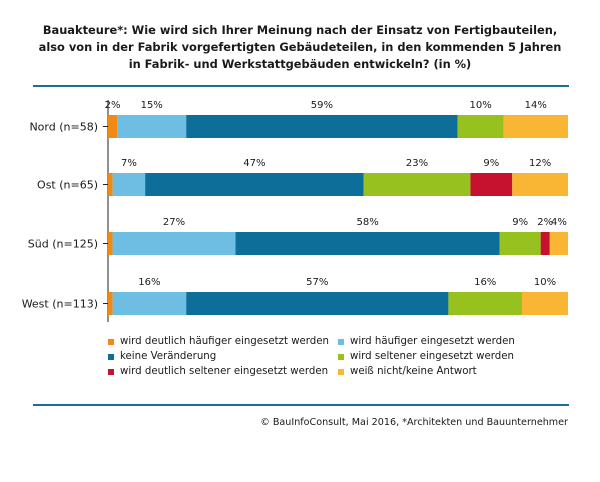 Image resolution: width=600 pixels, height=482 pixels. What do you see at coordinates (491, 163) in the screenshot?
I see `data-label-2-5: 9%` at bounding box center [491, 163].